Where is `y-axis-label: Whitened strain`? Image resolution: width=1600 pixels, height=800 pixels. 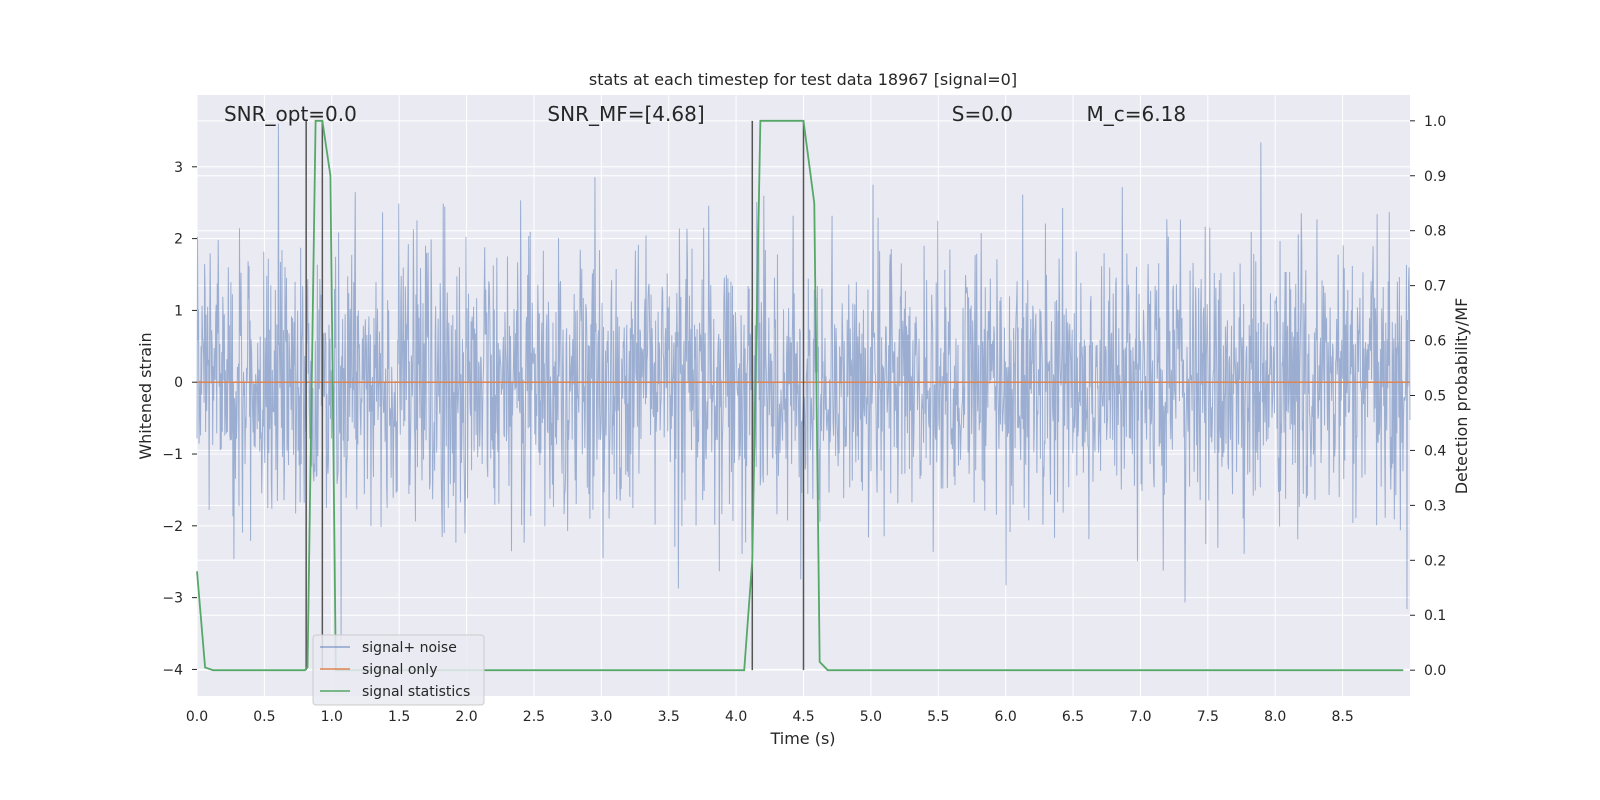 y-axis-label: Whitened strain is located at coordinates (145, 395).